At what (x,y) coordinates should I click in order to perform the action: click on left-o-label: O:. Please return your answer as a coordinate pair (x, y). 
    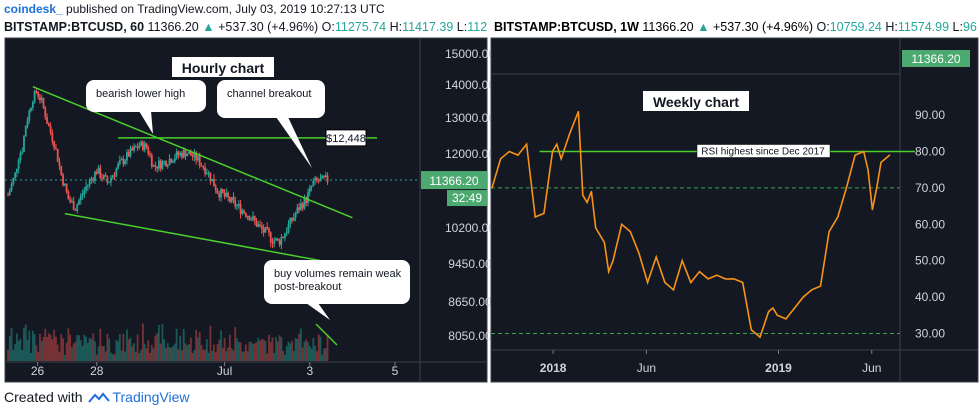
    Looking at the image, I should click on (328, 27).